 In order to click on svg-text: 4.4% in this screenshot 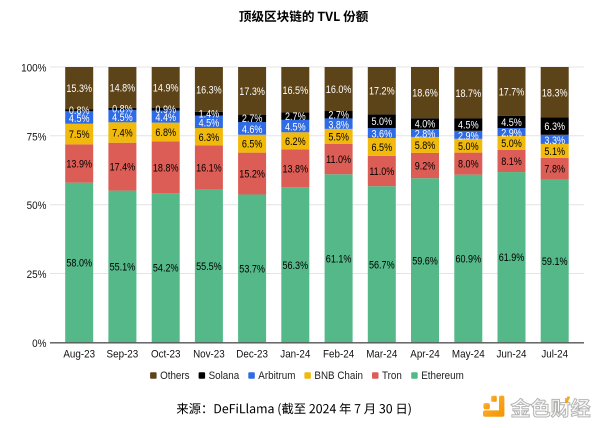, I will do `click(165, 118)`.